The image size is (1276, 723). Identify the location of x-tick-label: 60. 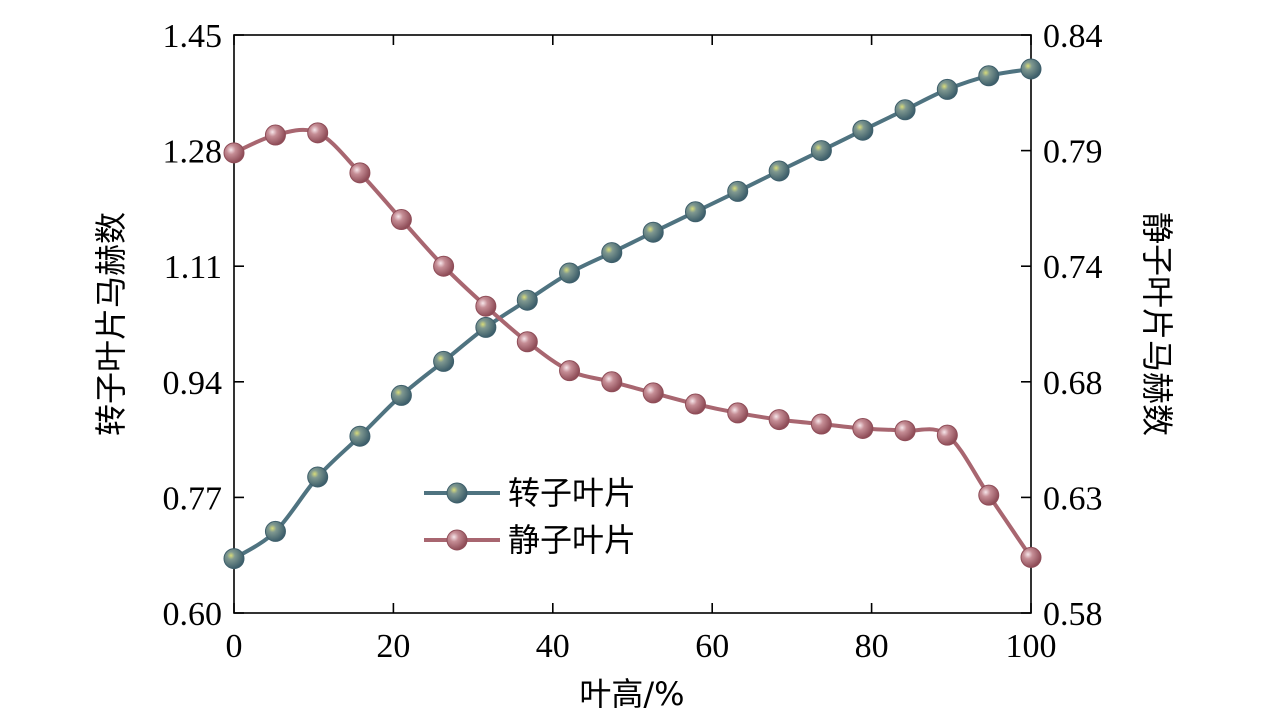
(712, 646).